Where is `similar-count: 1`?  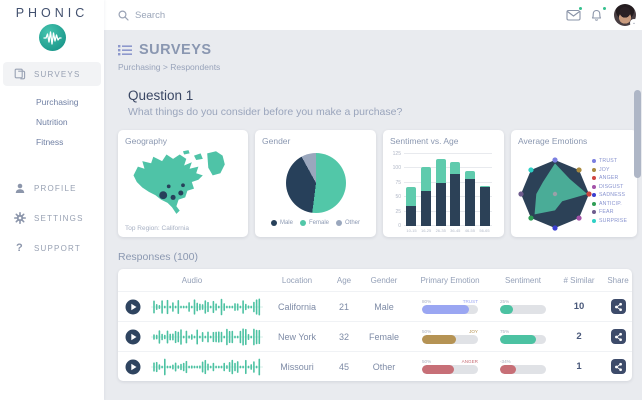
similar-count: 1 is located at coordinates (579, 366).